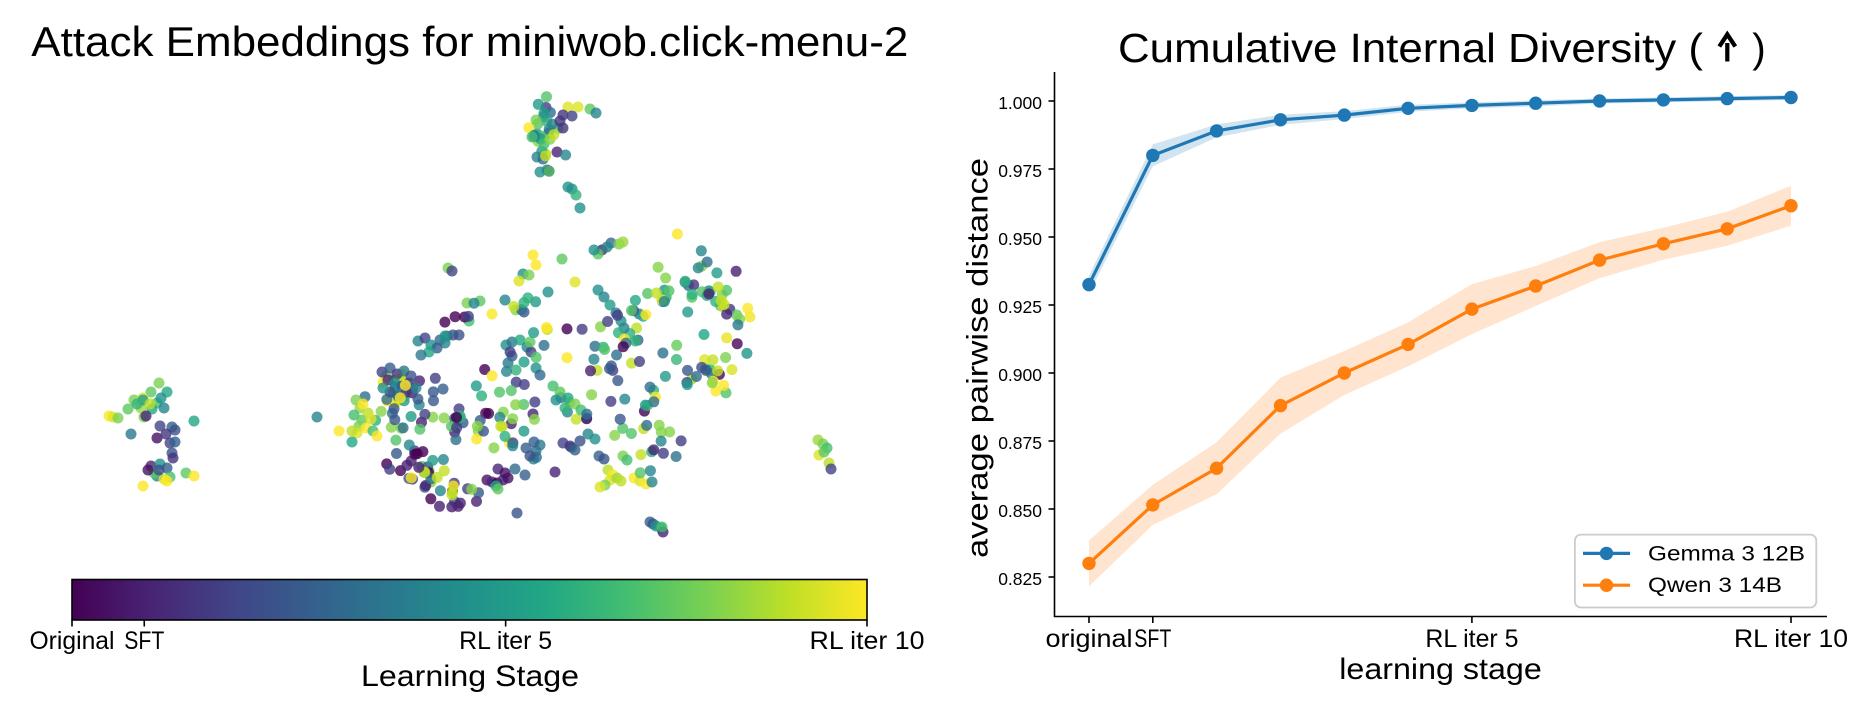  I want to click on svg-text: Qwen 3 14B, so click(1715, 585).